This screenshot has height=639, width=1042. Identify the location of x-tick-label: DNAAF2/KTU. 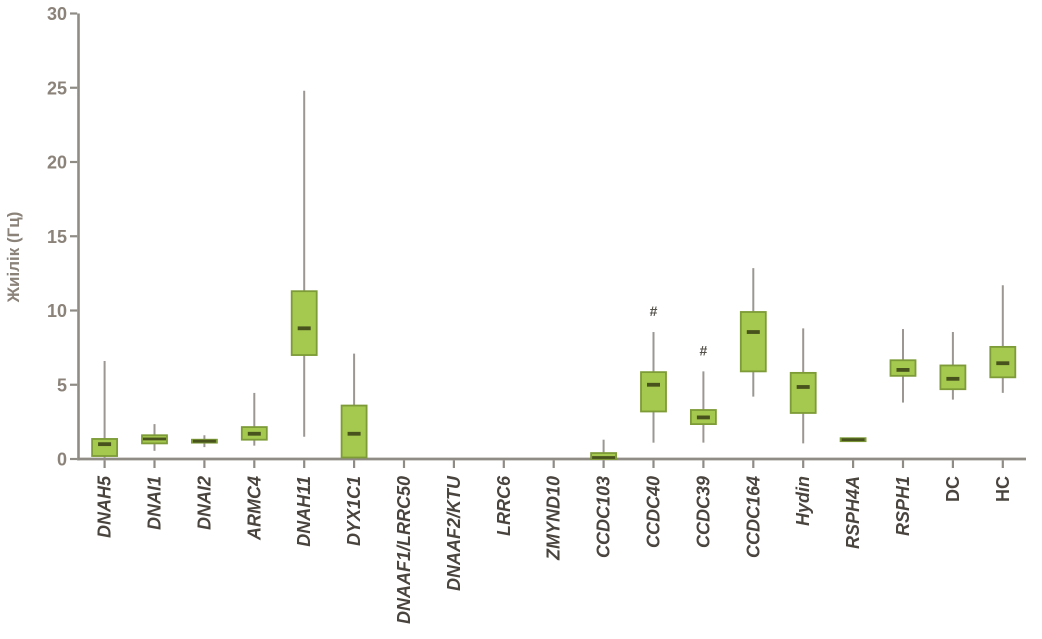
(454, 533).